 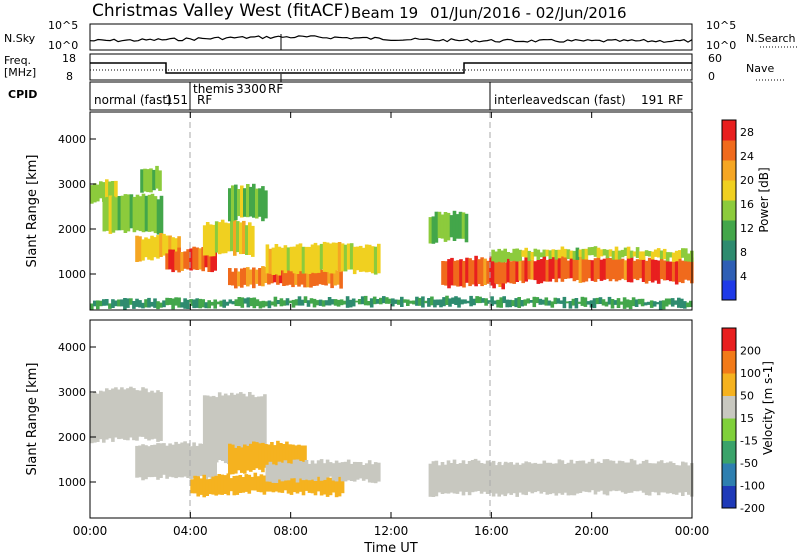 I want to click on velocity-colorbar-label: Velocity [m s-1], so click(x=768, y=408).